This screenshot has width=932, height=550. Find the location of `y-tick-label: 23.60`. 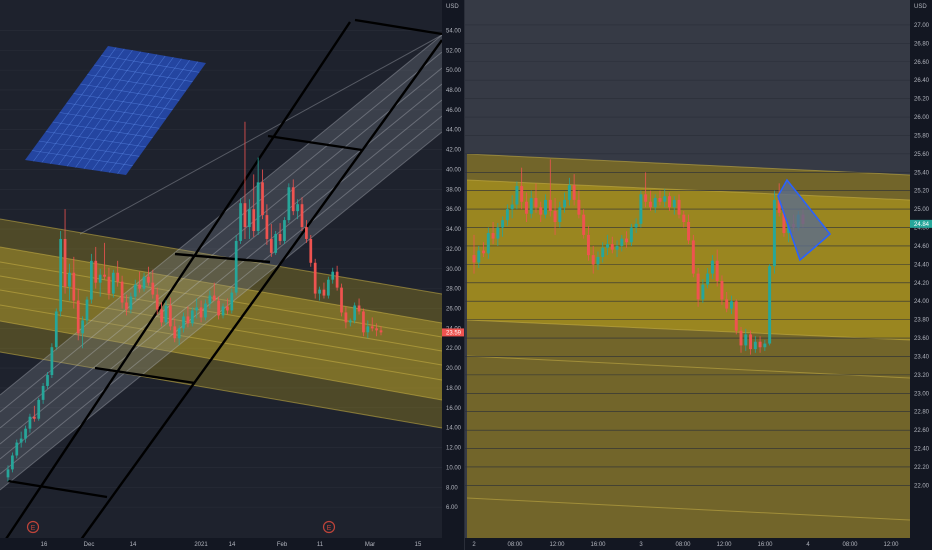

y-tick-label: 23.60 is located at coordinates (922, 339).